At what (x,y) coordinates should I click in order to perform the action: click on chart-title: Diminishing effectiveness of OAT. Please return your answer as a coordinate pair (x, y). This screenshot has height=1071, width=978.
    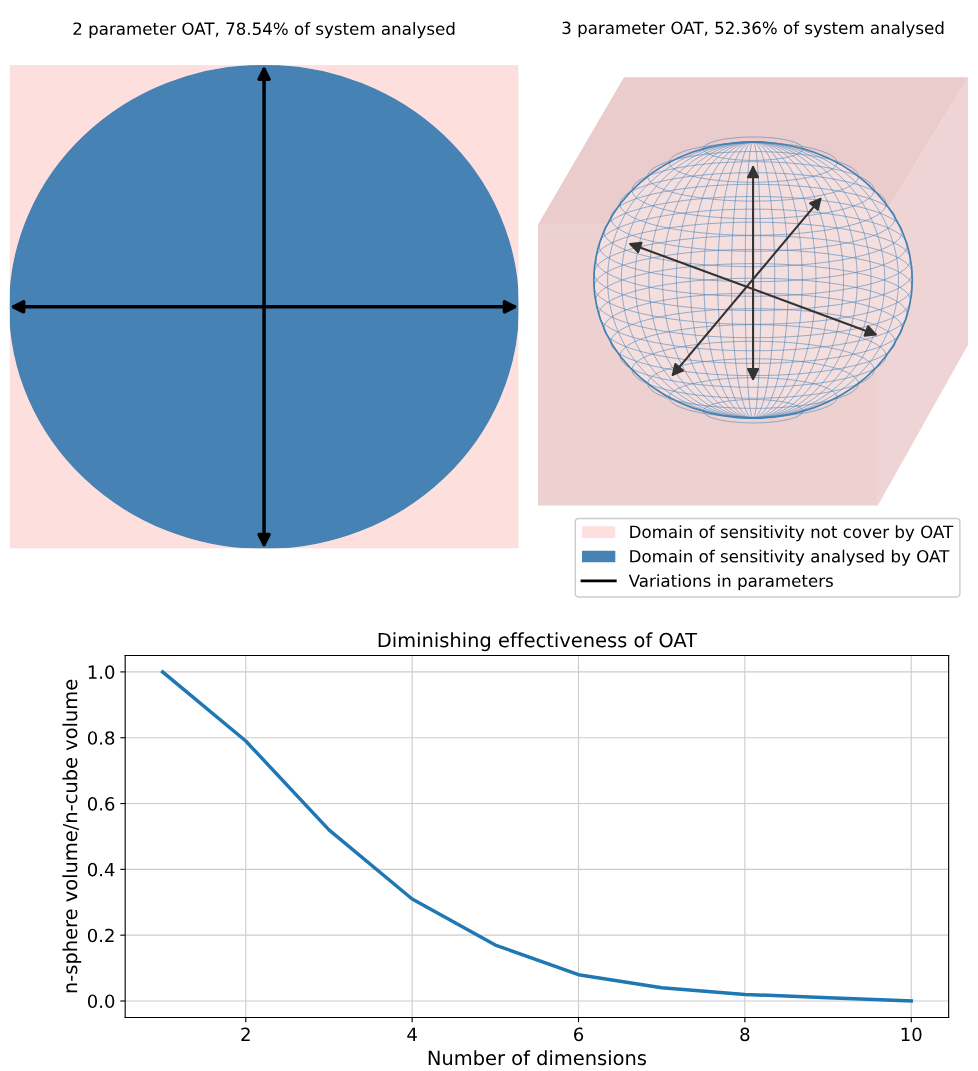
    Looking at the image, I should click on (538, 642).